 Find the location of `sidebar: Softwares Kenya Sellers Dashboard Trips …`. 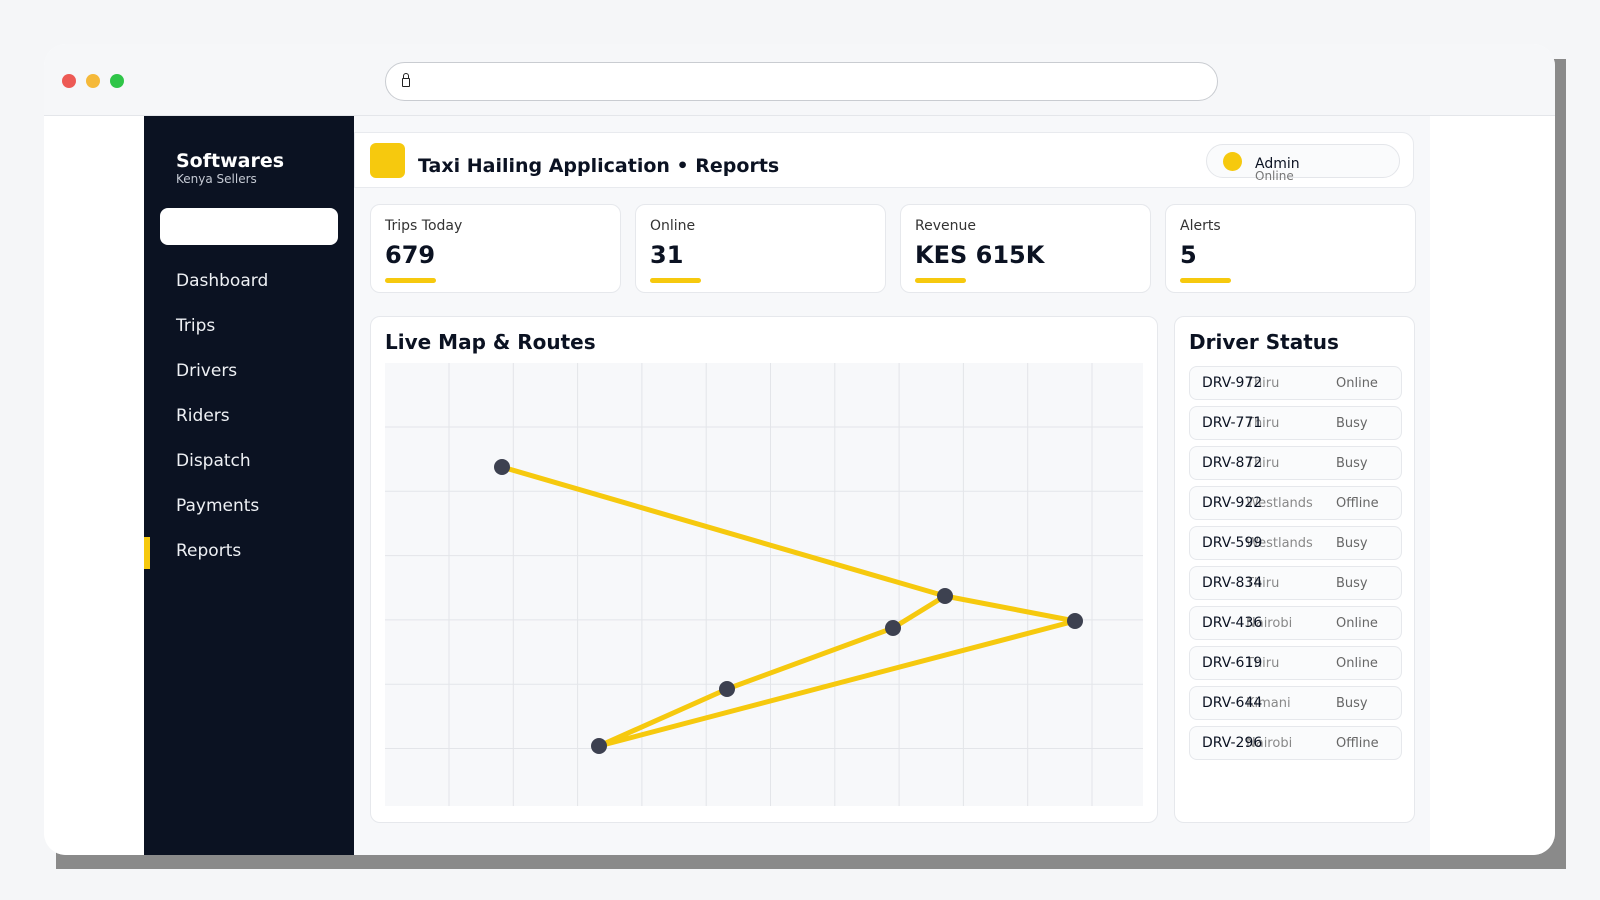

sidebar: Softwares Kenya Sellers Dashboard Trips … is located at coordinates (249, 485).